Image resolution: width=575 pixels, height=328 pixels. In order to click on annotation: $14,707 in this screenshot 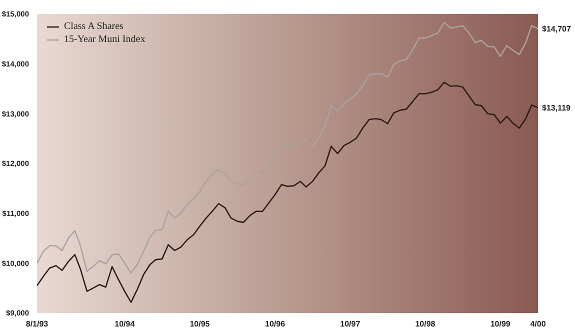, I will do `click(557, 29)`.